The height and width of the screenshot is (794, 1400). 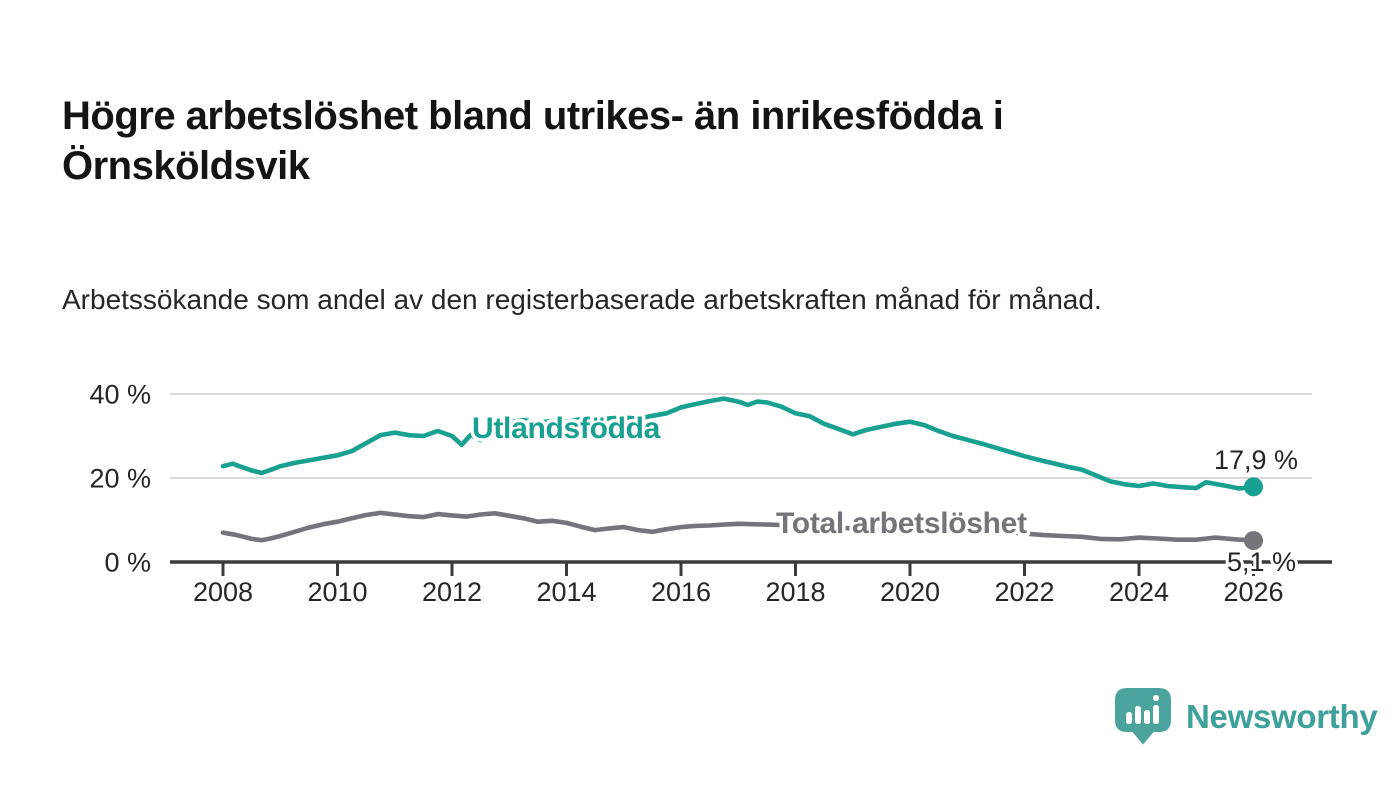 I want to click on newsworthy-logo-text: Newsworthy, so click(x=1282, y=716).